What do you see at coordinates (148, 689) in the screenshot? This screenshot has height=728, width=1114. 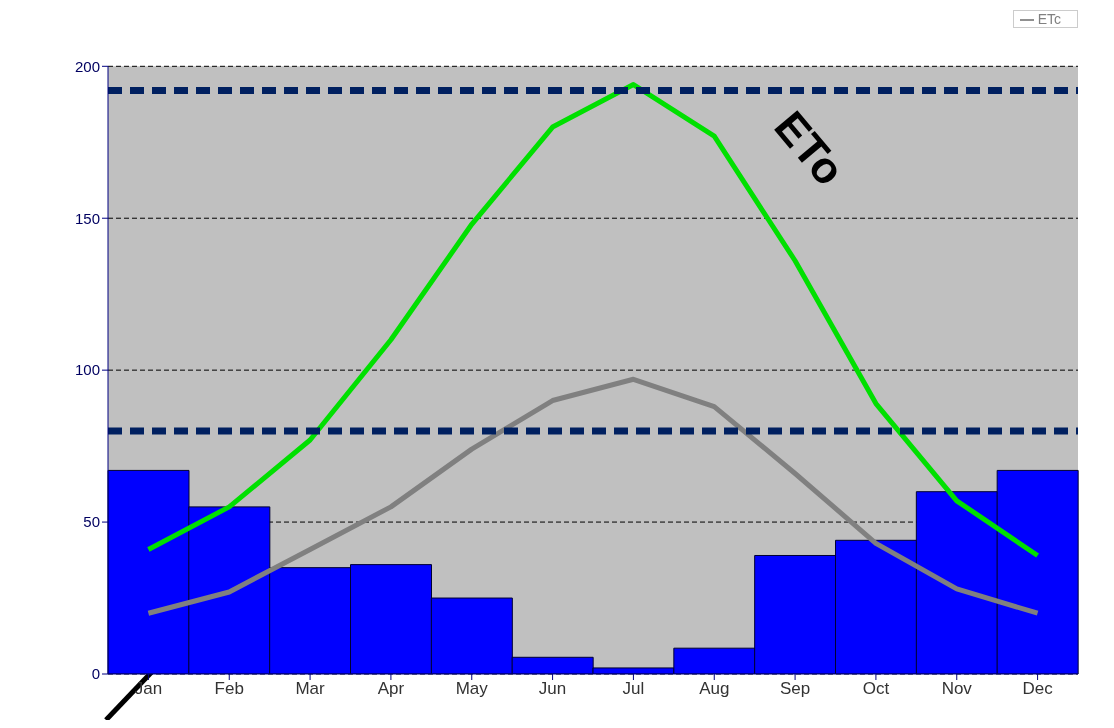 I see `x-tick-label: Jan` at bounding box center [148, 689].